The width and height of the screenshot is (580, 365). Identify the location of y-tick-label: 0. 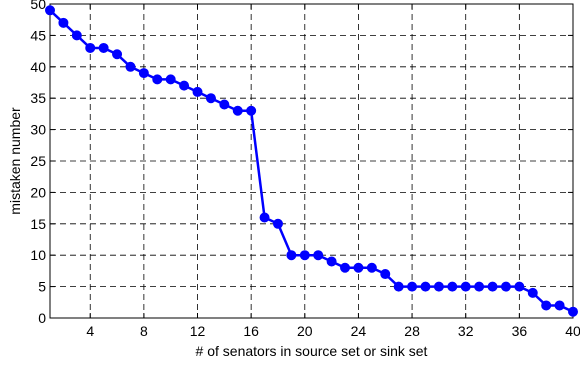
(42, 318).